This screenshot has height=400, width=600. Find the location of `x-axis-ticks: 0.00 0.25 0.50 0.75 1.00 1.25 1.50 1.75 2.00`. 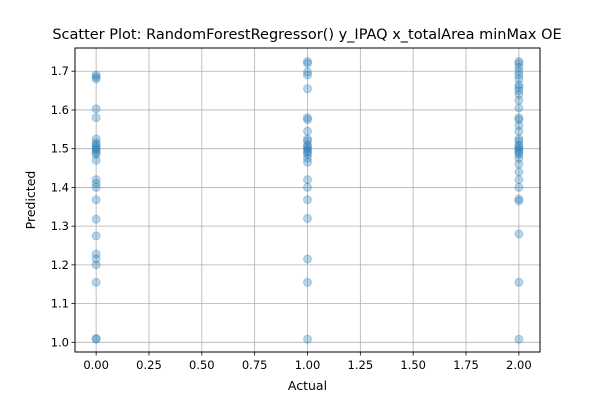

x-axis-ticks: 0.00 0.25 0.50 0.75 1.00 1.25 1.50 1.75 2.00 is located at coordinates (307, 362).